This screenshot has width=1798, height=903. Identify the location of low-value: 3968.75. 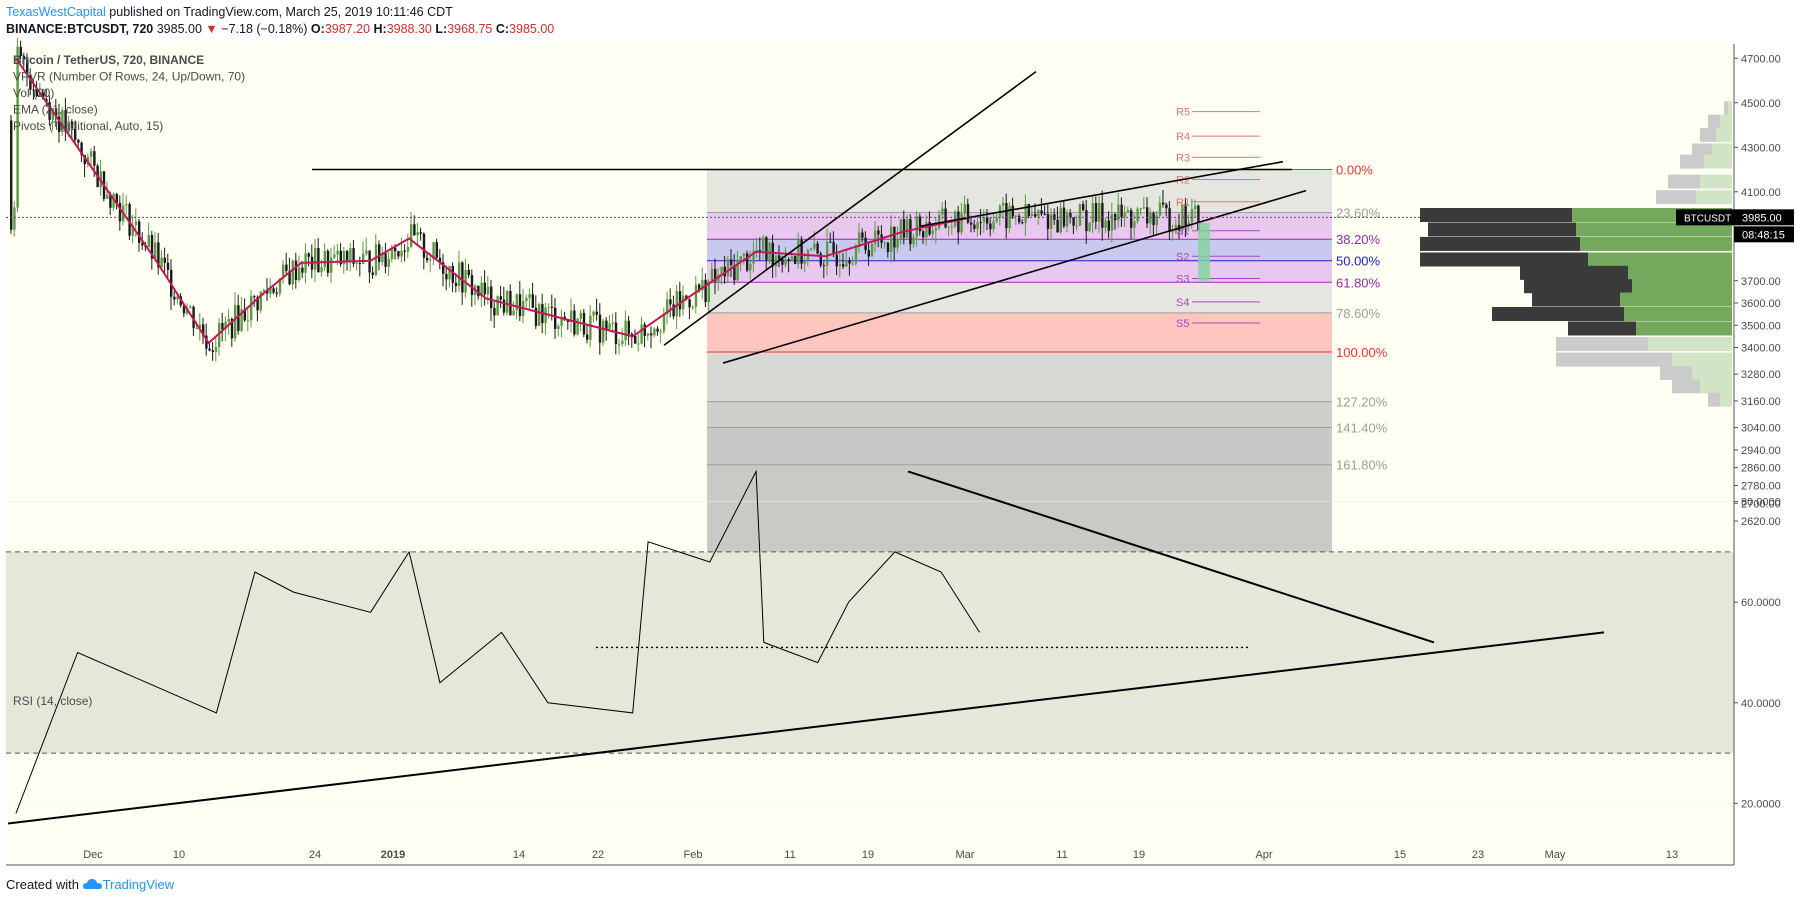
(470, 29).